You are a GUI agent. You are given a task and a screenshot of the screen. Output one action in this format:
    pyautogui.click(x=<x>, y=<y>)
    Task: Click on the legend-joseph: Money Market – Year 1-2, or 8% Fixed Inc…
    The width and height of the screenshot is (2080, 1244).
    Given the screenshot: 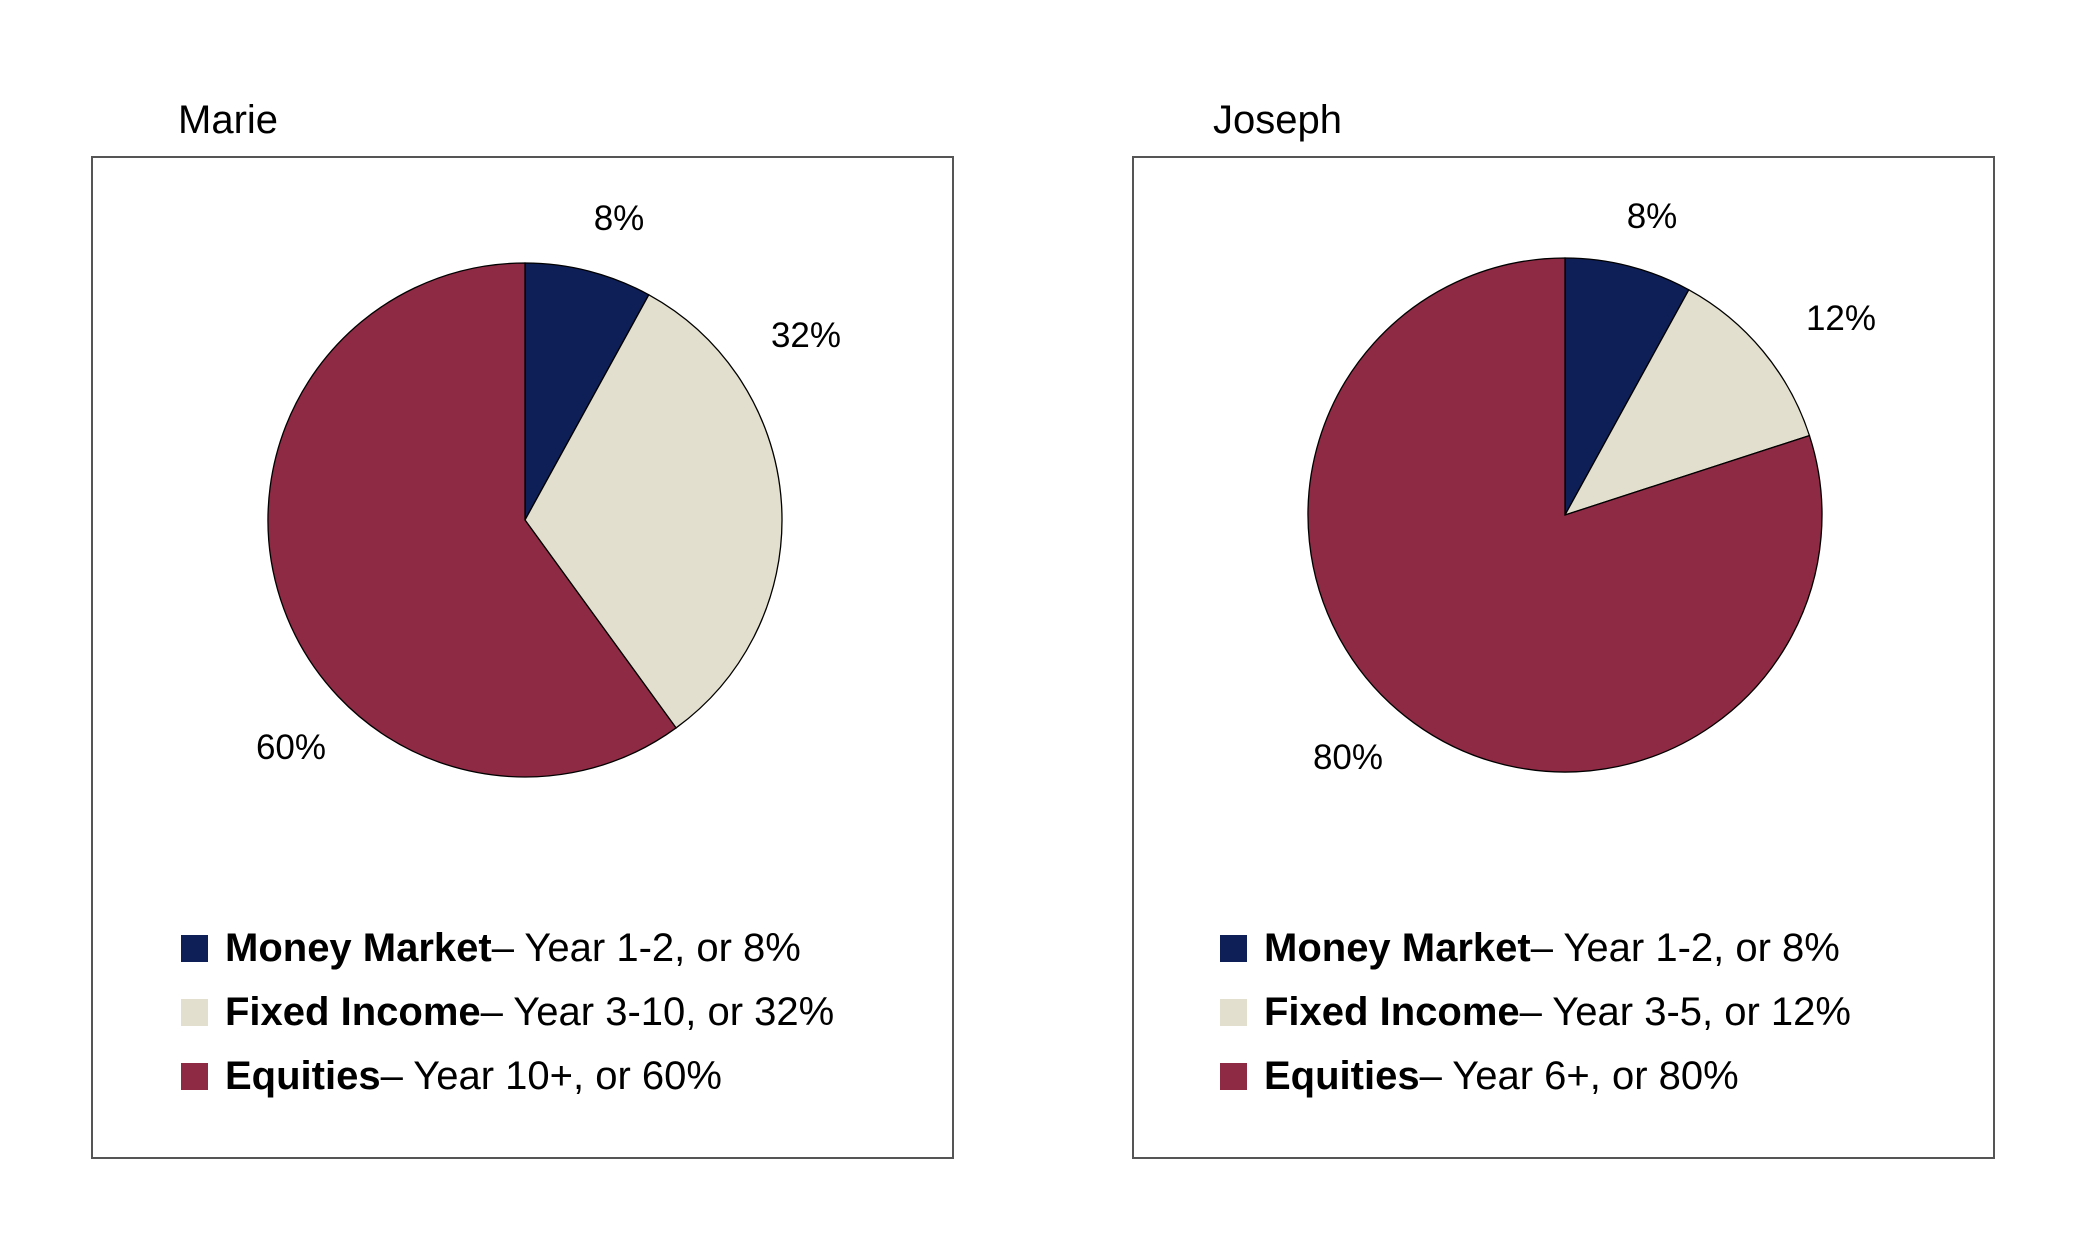 What is the action you would take?
    pyautogui.click(x=1535, y=1012)
    